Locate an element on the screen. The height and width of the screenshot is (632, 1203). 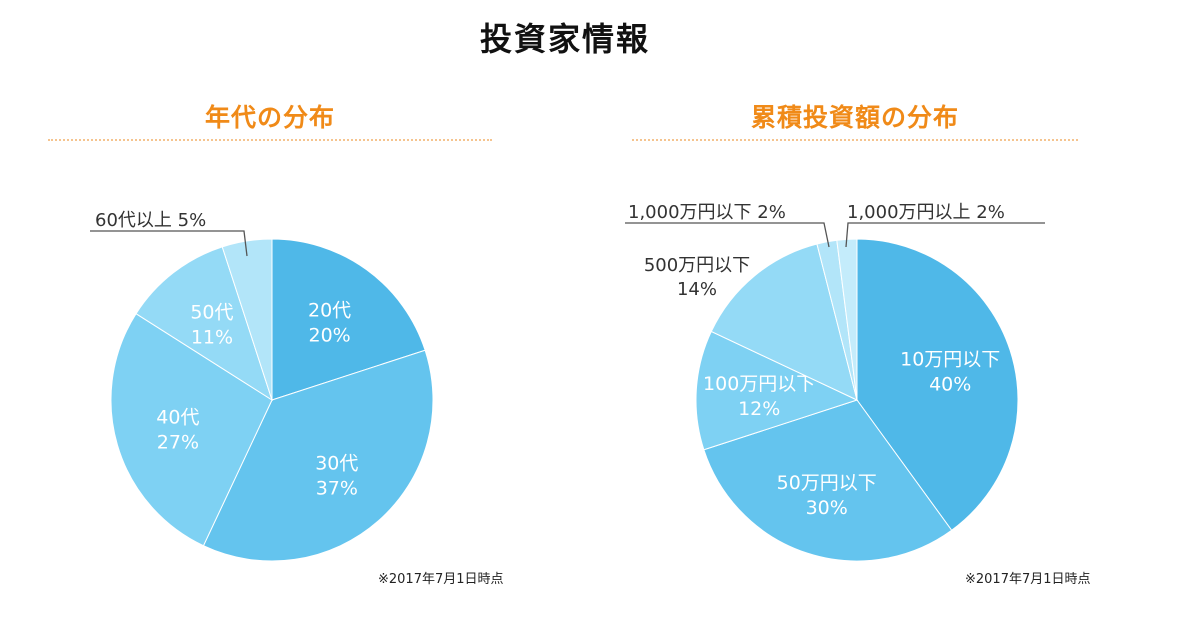
slice-value-1-0: 40% is located at coordinates (950, 385).